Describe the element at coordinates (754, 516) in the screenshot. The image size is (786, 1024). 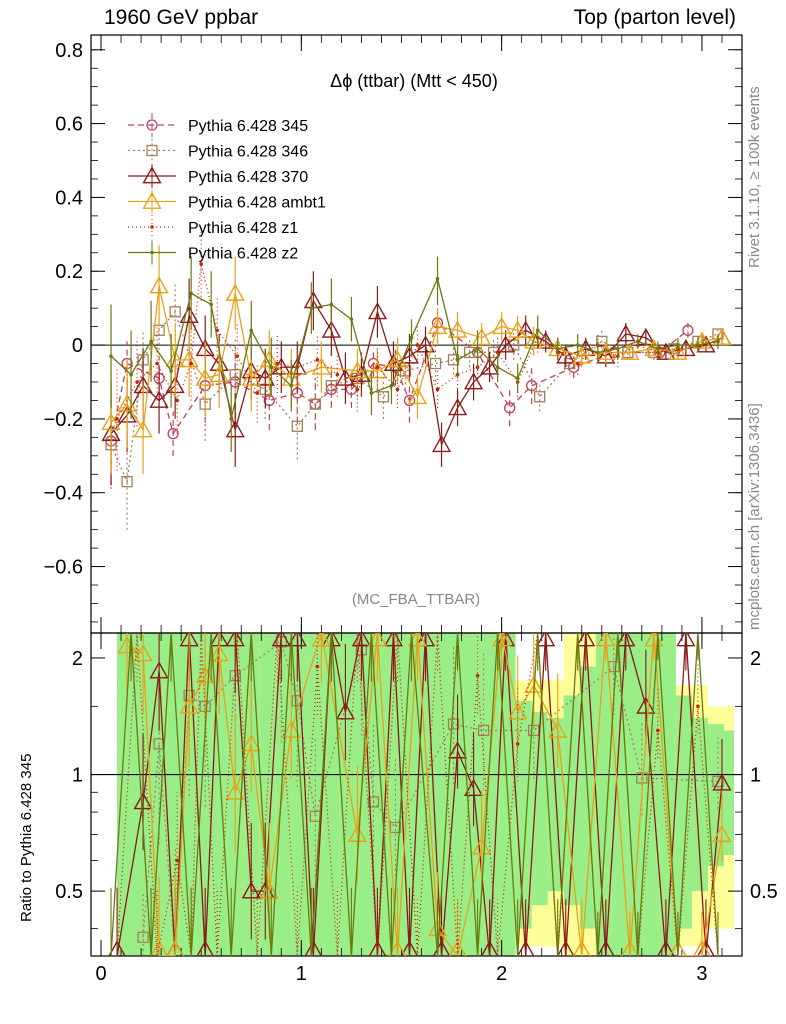
I see `mcplots-label: mcplots.cern.ch [arXiv:1306.3436]` at that location.